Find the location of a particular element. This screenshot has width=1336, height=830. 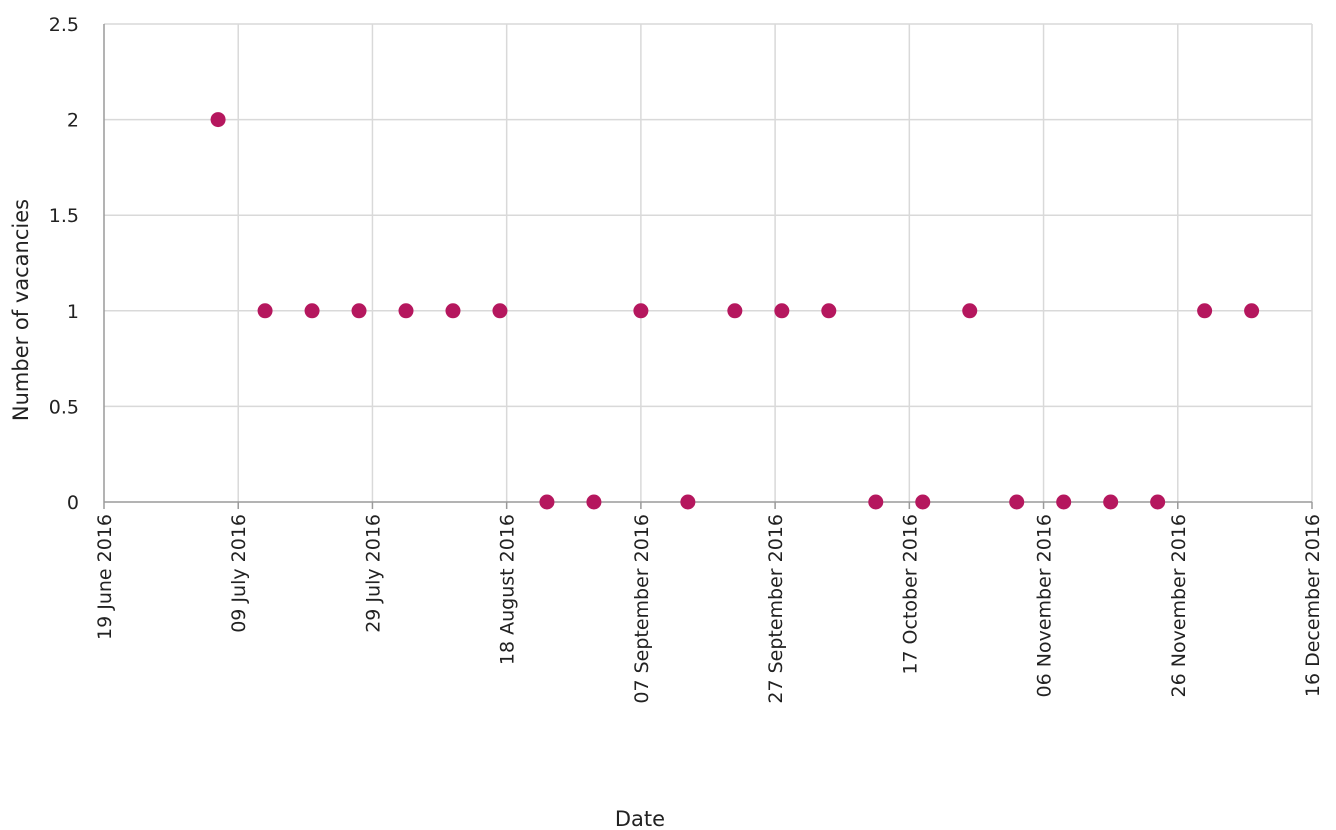

y-tick-label: 0.5 is located at coordinates (64, 407).